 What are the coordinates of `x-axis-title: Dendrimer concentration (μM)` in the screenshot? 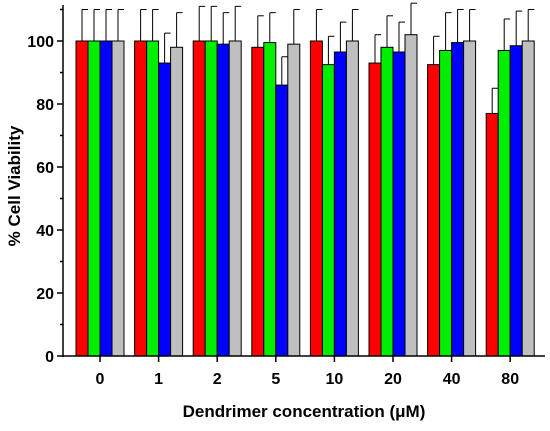 It's located at (304, 411).